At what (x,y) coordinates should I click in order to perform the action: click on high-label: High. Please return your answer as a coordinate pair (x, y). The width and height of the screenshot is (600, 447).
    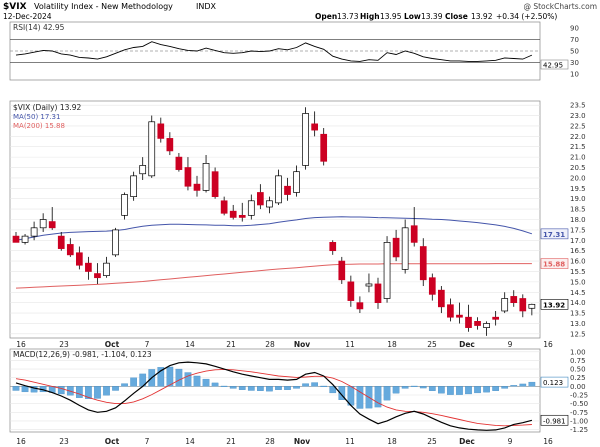
    Looking at the image, I should click on (370, 16).